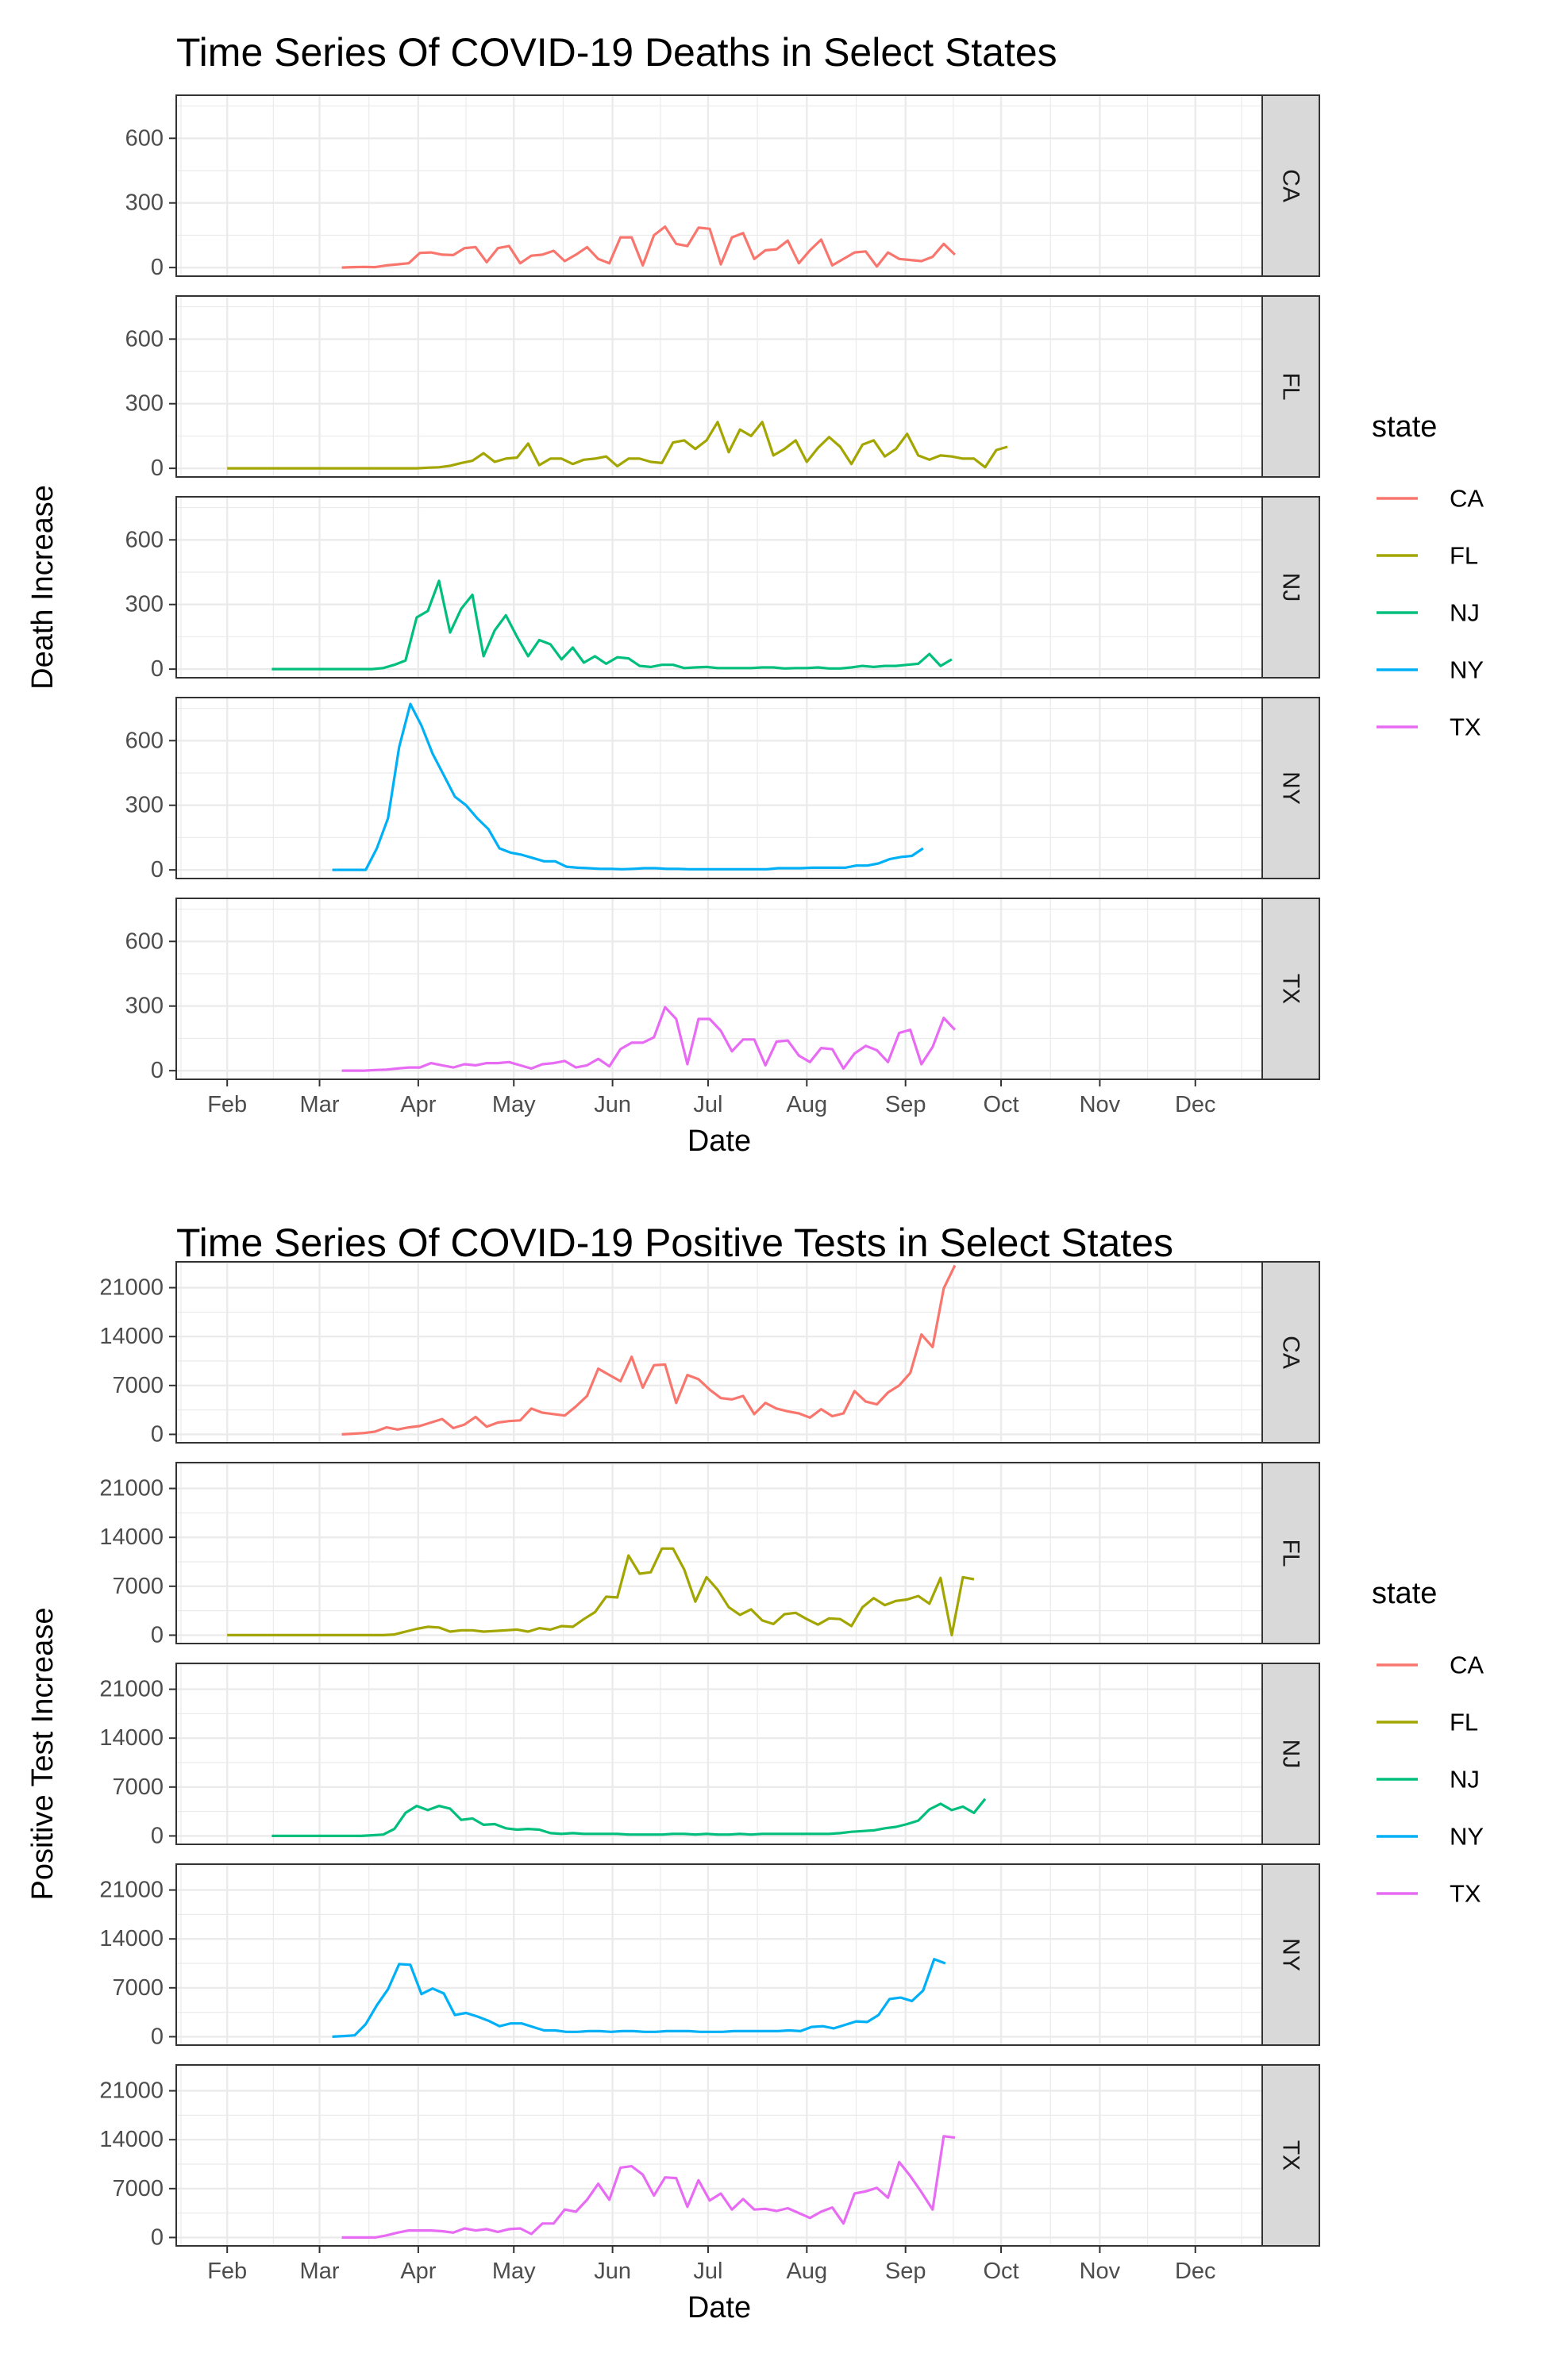  What do you see at coordinates (43, 587) in the screenshot?
I see `y-axis-title: Death Increase` at bounding box center [43, 587].